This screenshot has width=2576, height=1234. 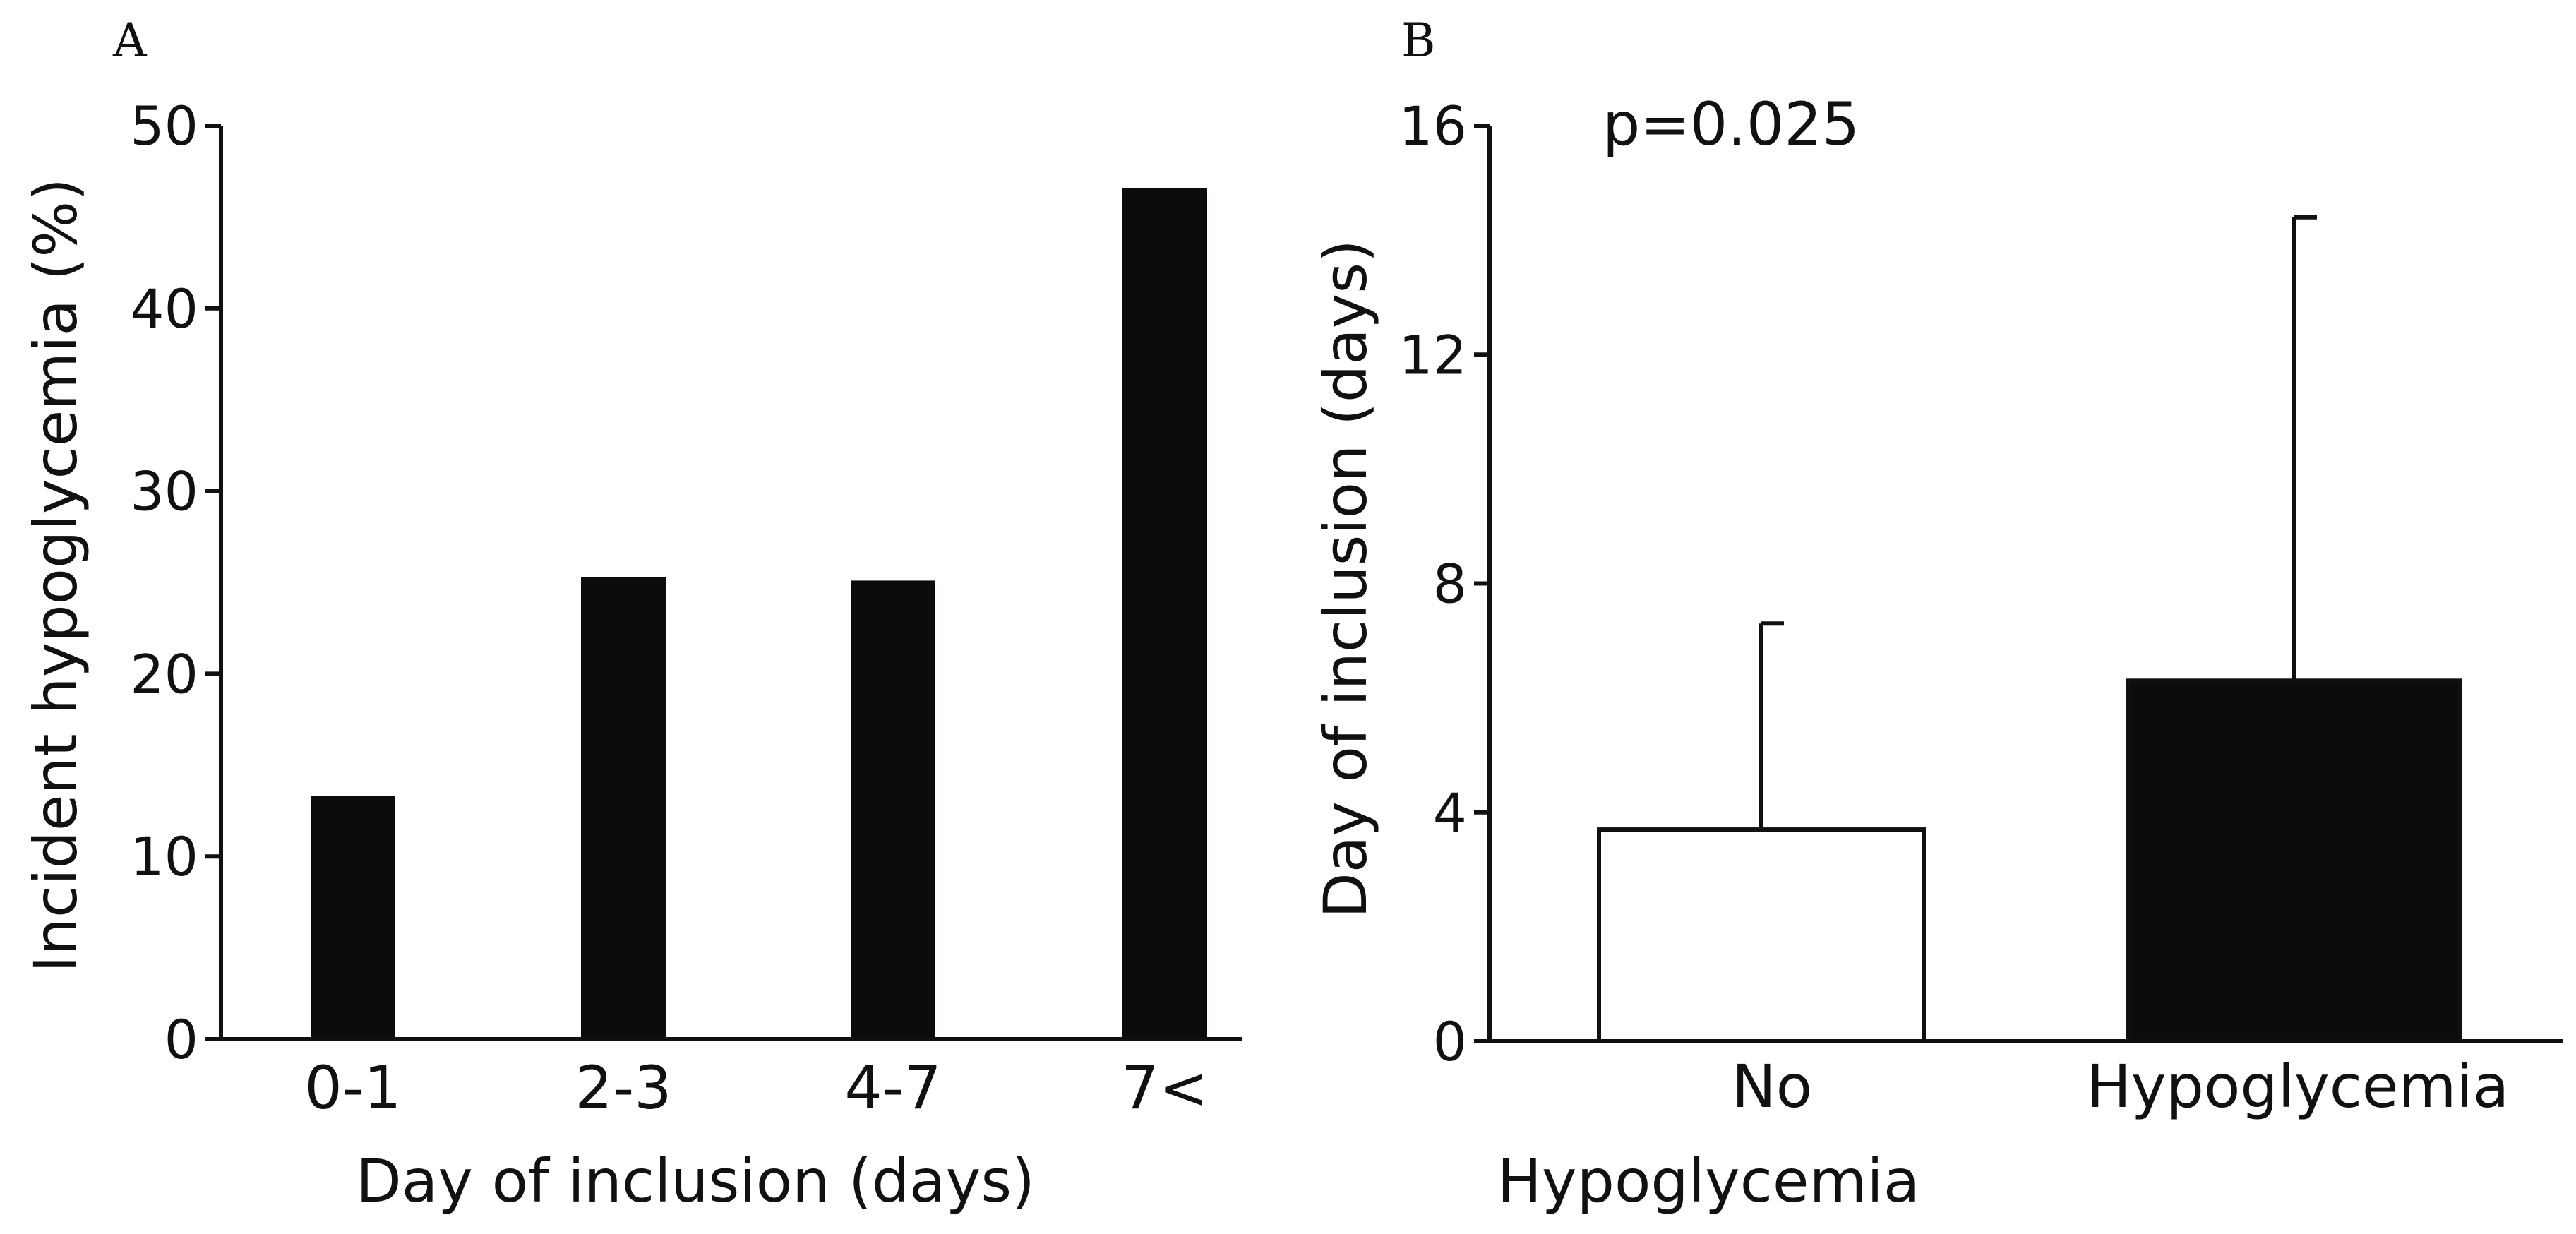 I want to click on panel-b-category-labels: No Hypoglycemia Hypoglycemia, so click(x=2003, y=1134).